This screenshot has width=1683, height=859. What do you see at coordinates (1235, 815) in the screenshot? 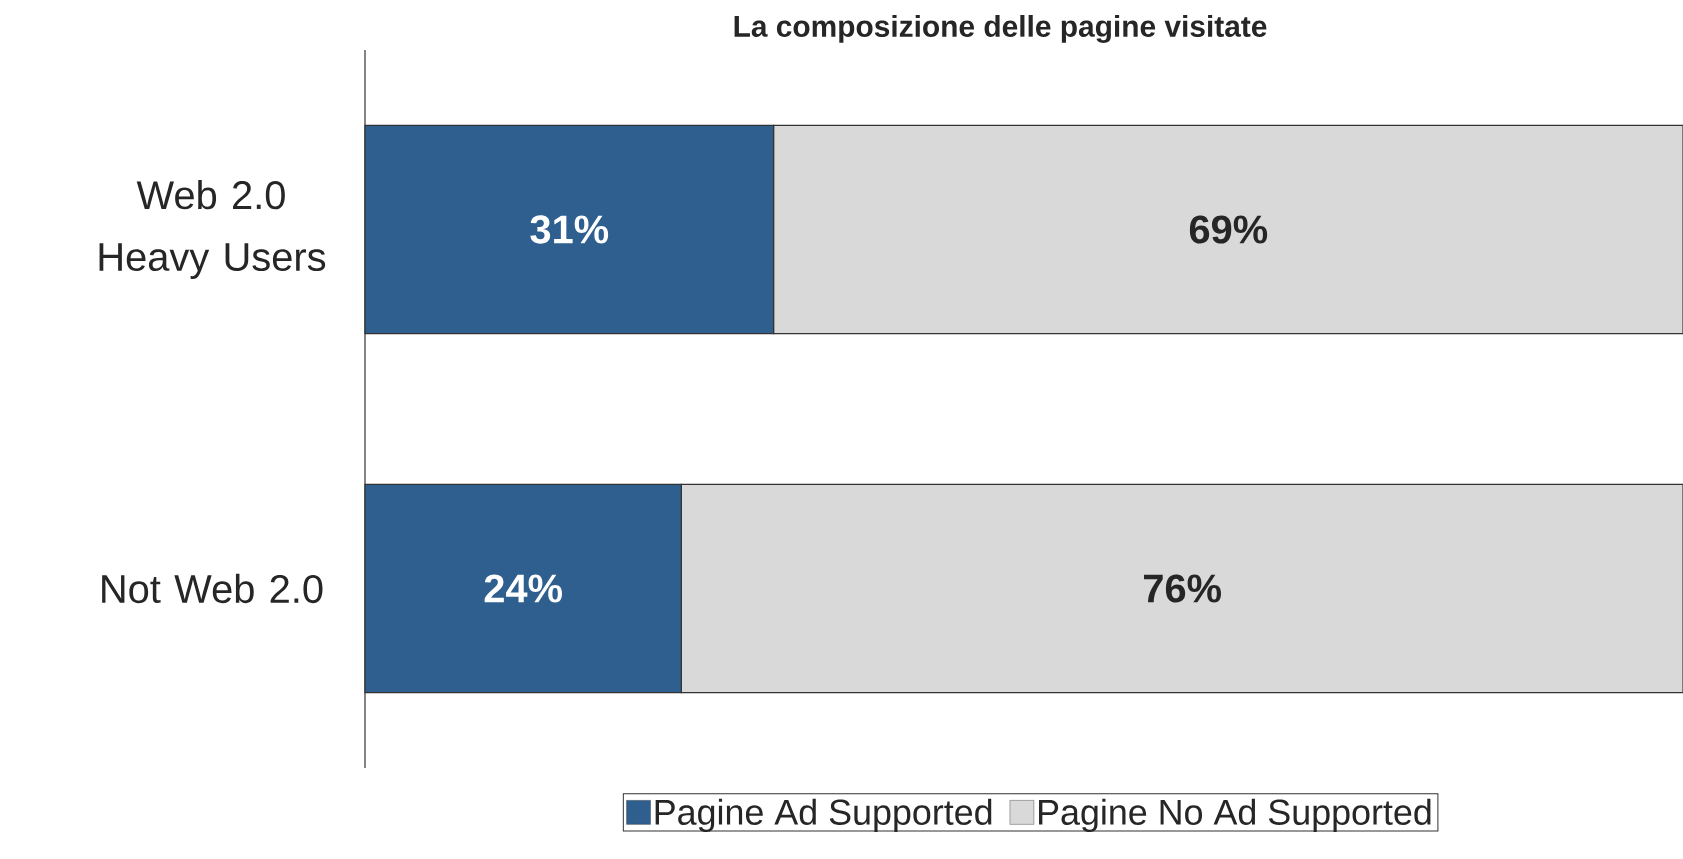
I see `legend-label: Pagine No Ad Supported` at bounding box center [1235, 815].